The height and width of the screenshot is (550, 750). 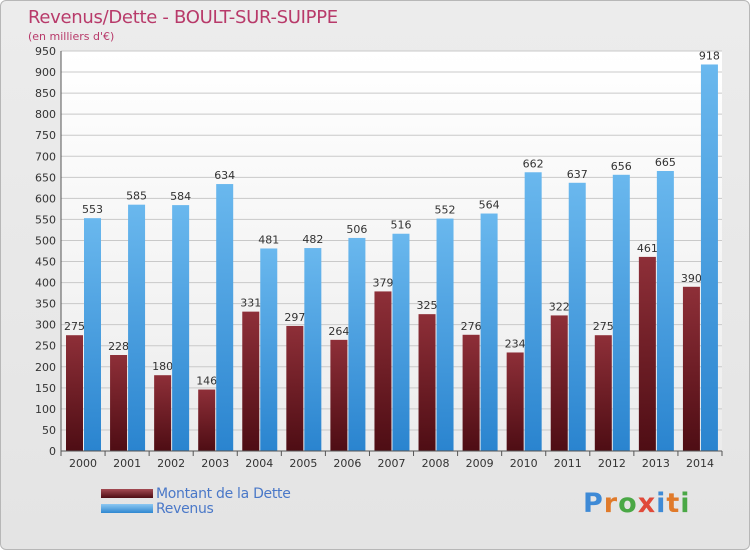 I want to click on y-tick-label: 0, so click(x=52, y=451).